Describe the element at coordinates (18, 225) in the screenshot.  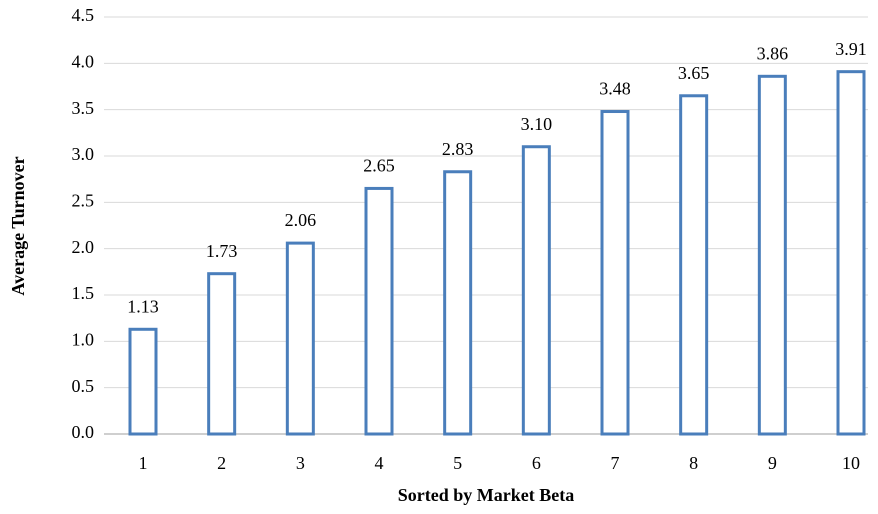
I see `y-axis-title: Average Turnover` at that location.